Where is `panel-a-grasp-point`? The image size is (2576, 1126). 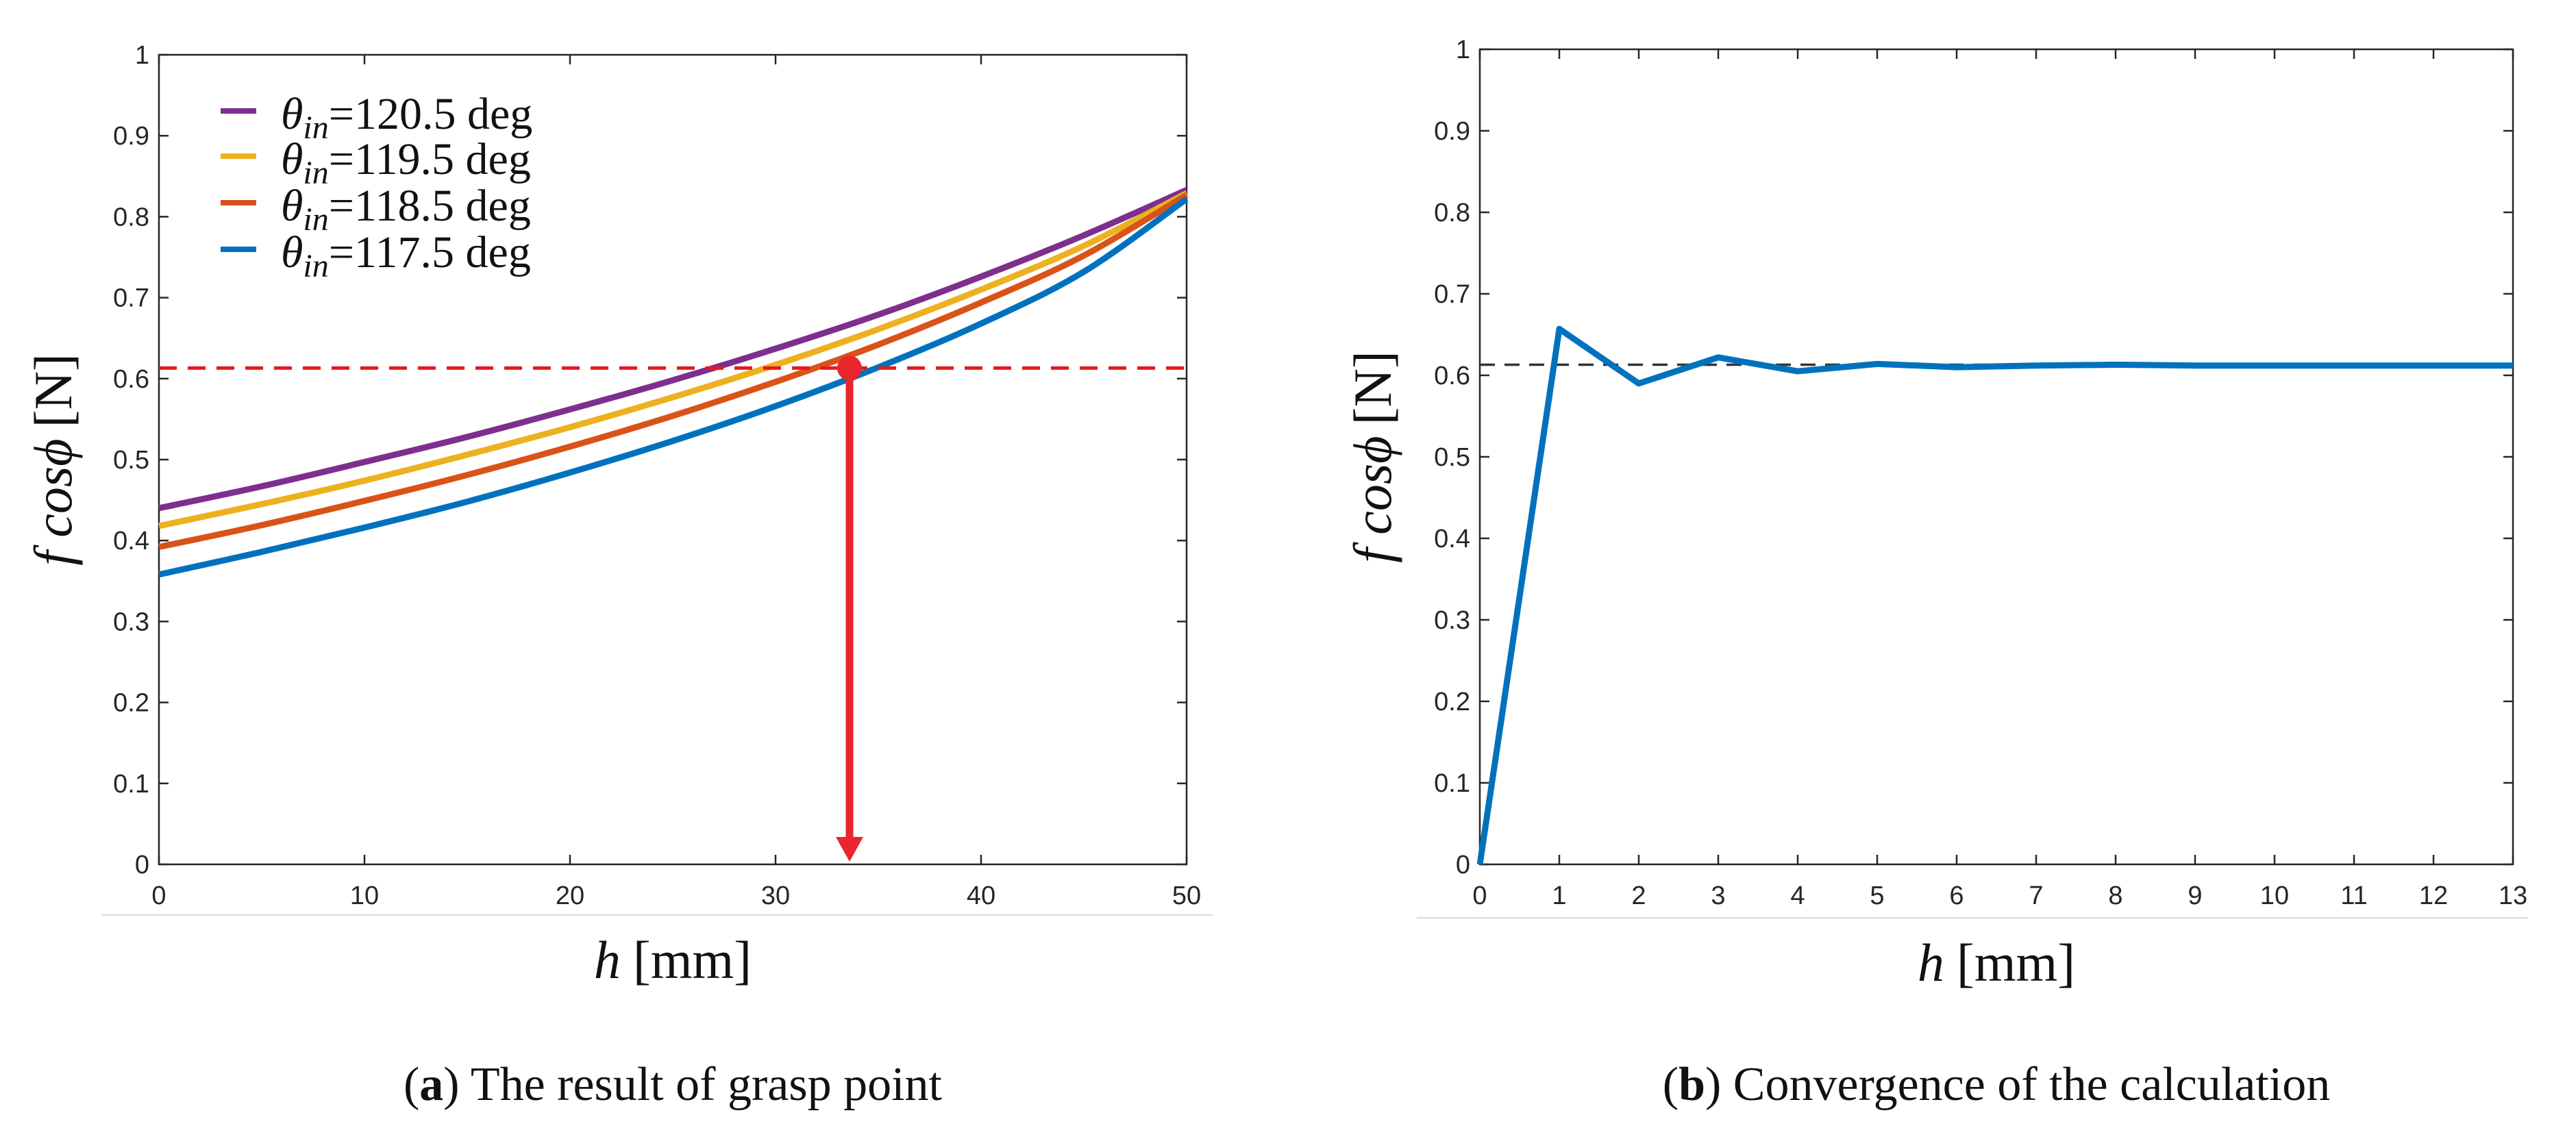
panel-a-grasp-point is located at coordinates (849, 368).